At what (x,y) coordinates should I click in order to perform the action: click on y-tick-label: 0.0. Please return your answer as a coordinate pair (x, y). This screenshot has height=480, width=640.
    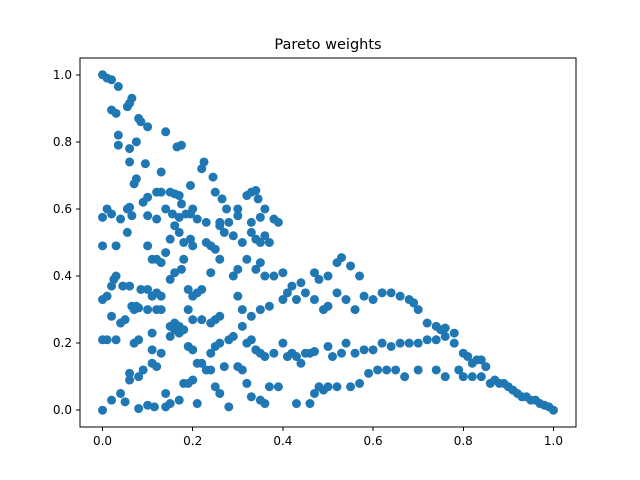
    Looking at the image, I should click on (62, 410).